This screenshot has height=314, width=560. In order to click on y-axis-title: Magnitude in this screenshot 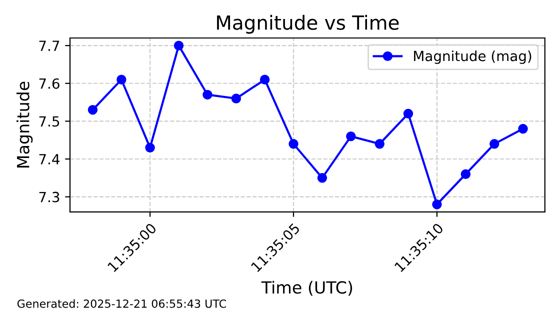, I will do `click(24, 125)`.